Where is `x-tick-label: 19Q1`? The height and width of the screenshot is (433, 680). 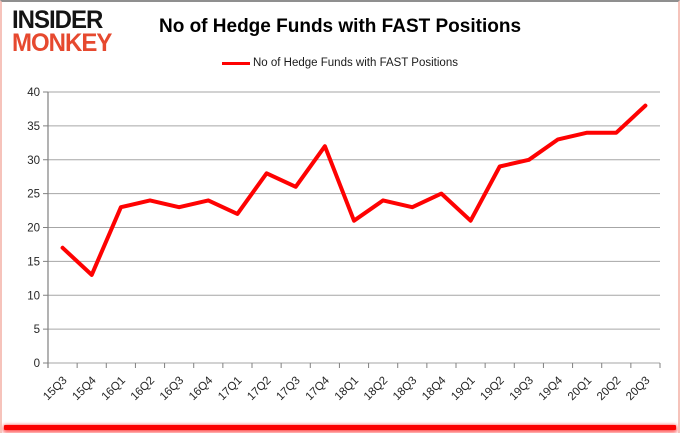 x-tick-label: 19Q1 is located at coordinates (463, 389).